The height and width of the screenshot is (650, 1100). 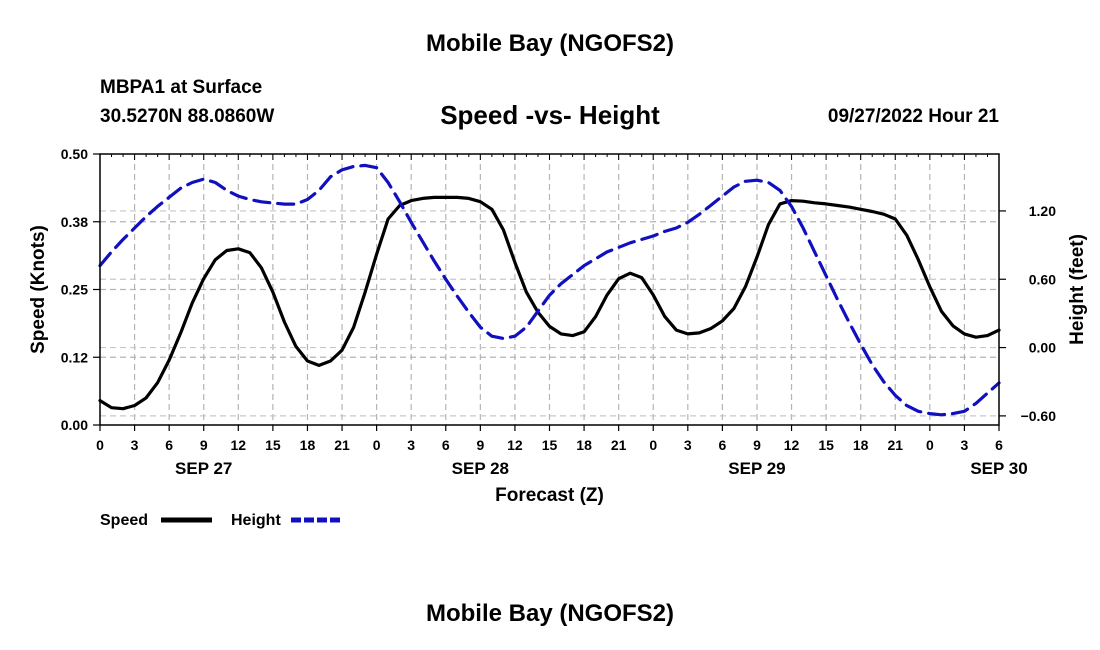 I want to click on date-label: SEP 29, so click(x=756, y=468).